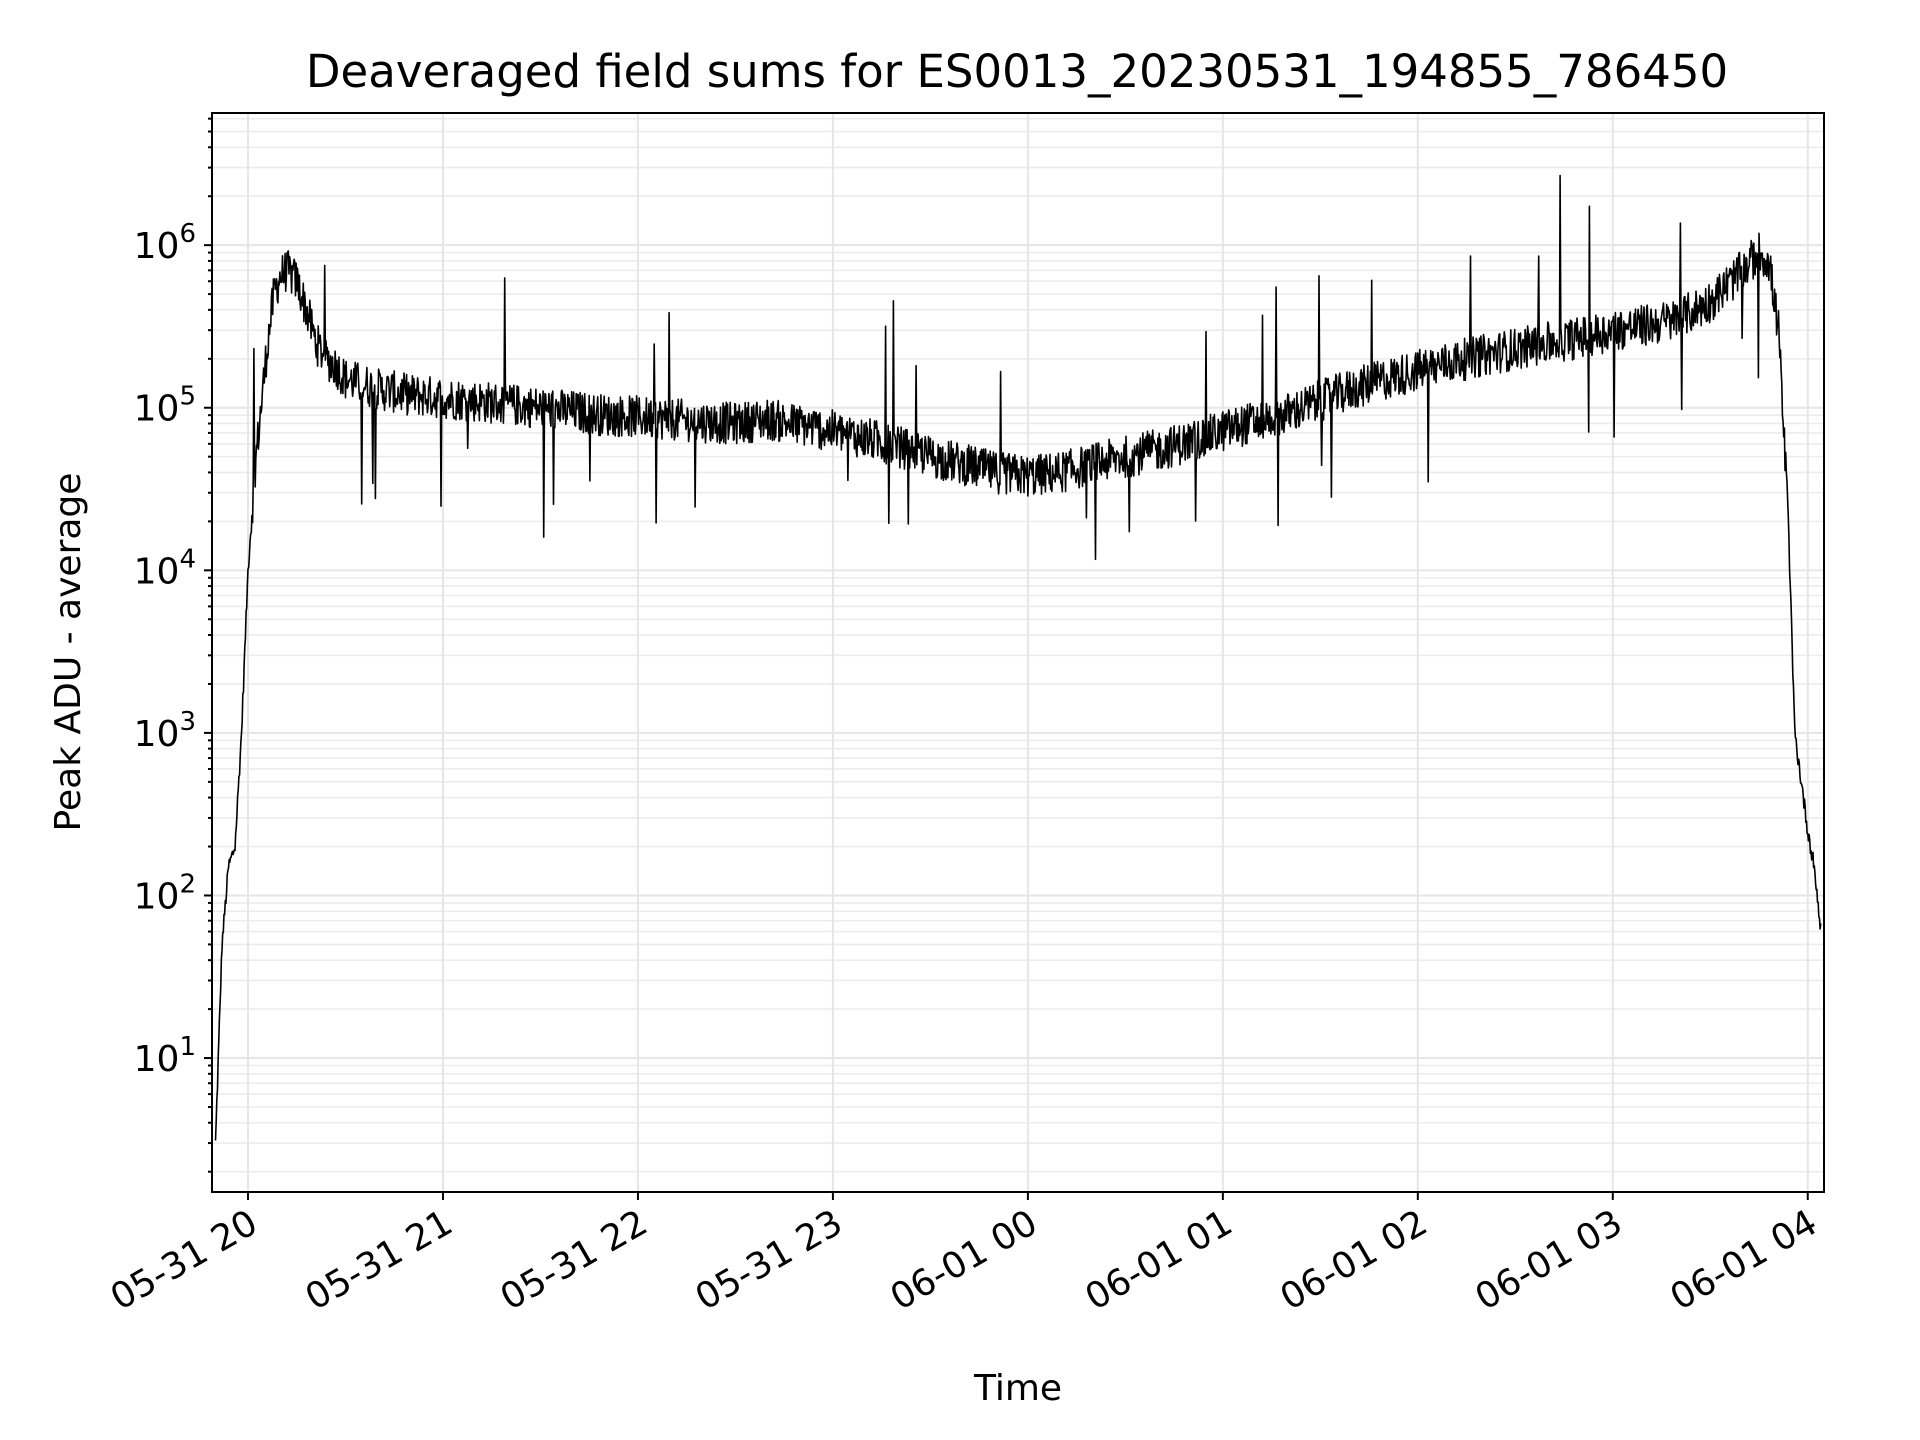 The width and height of the screenshot is (1920, 1440). Describe the element at coordinates (165, 731) in the screenshot. I see `y-tick-label: 10³` at that location.